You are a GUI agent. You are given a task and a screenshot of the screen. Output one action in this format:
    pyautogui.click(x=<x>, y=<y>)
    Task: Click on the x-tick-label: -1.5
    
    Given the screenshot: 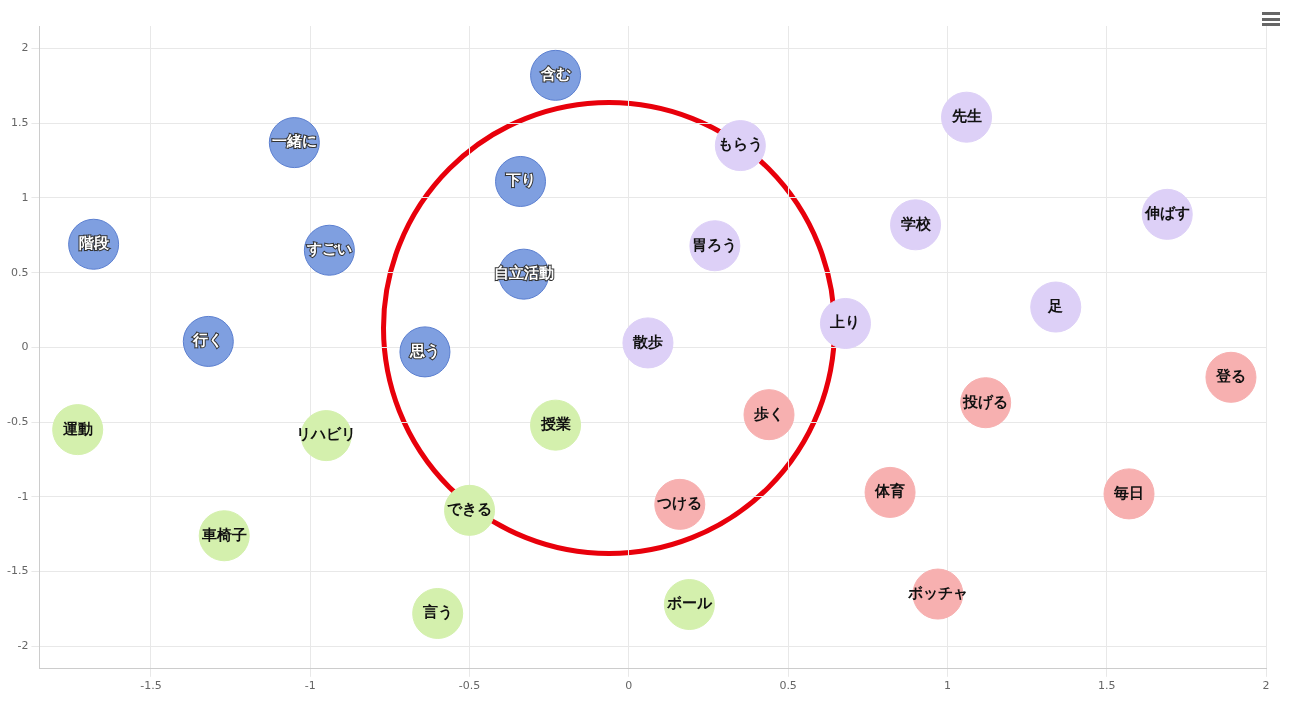 What is the action you would take?
    pyautogui.click(x=151, y=686)
    